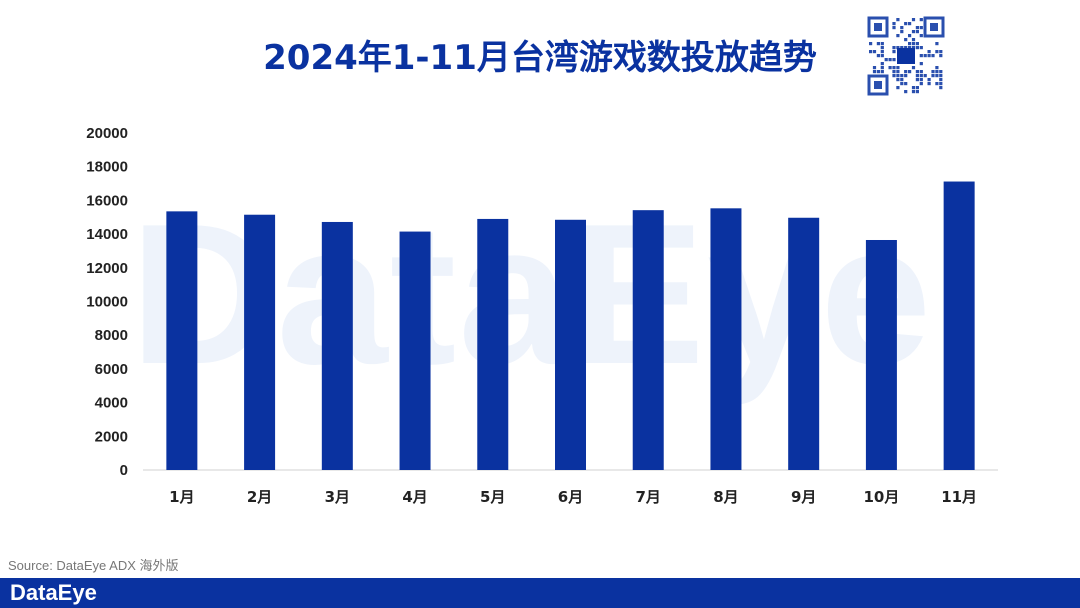  I want to click on x-tick-label: 11月, so click(959, 497).